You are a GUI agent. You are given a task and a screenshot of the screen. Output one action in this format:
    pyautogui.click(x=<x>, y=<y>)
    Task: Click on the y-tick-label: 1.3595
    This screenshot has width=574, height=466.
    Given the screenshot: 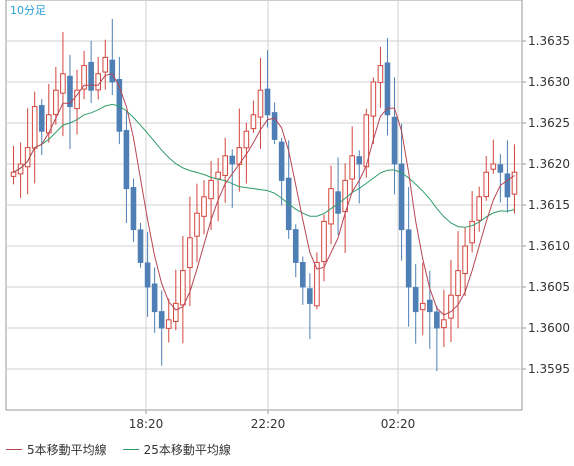 What is the action you would take?
    pyautogui.click(x=549, y=369)
    